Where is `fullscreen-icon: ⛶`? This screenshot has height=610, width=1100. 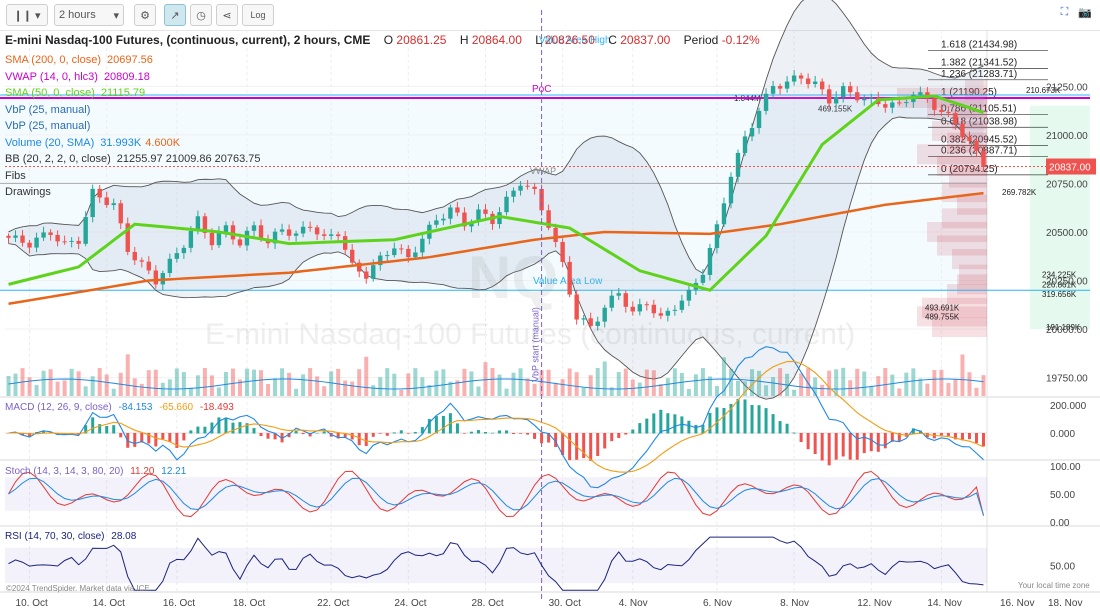 fullscreen-icon: ⛶ is located at coordinates (1064, 12).